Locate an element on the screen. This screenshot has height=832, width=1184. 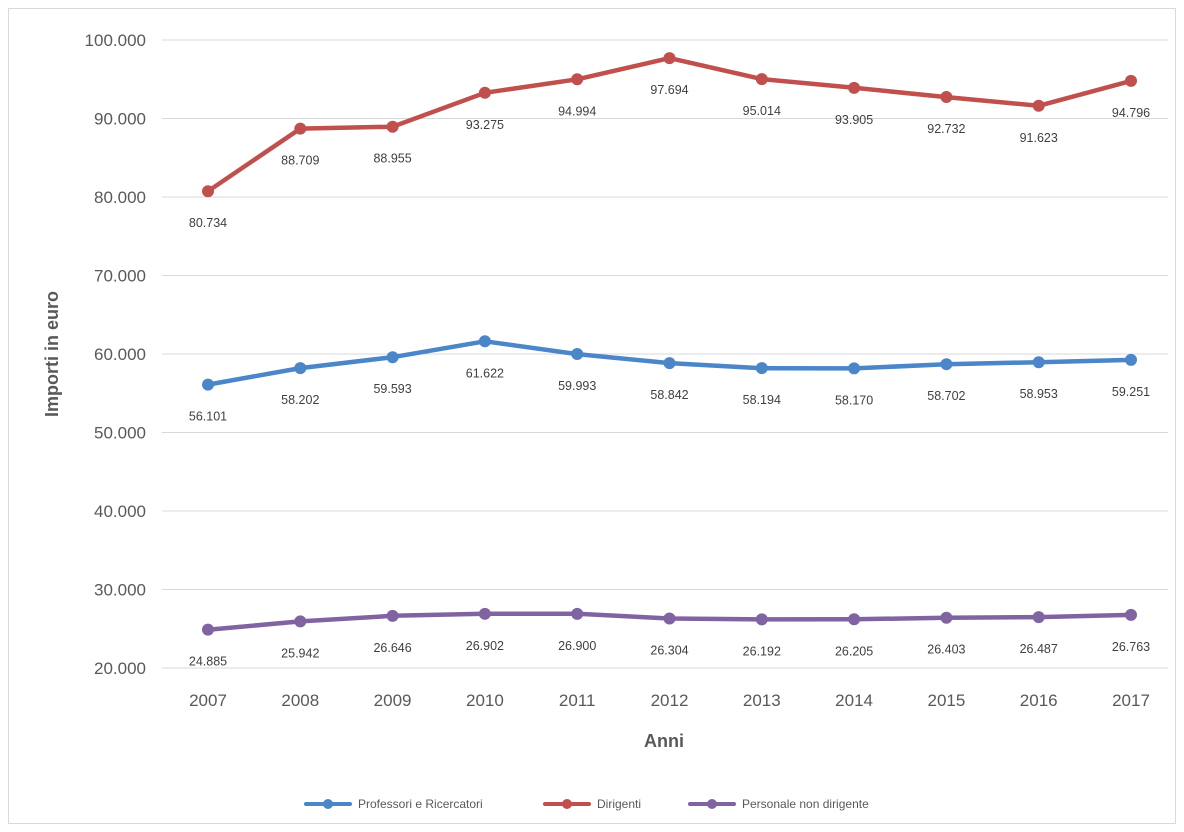
y-tick-label: 60.000 is located at coordinates (120, 354).